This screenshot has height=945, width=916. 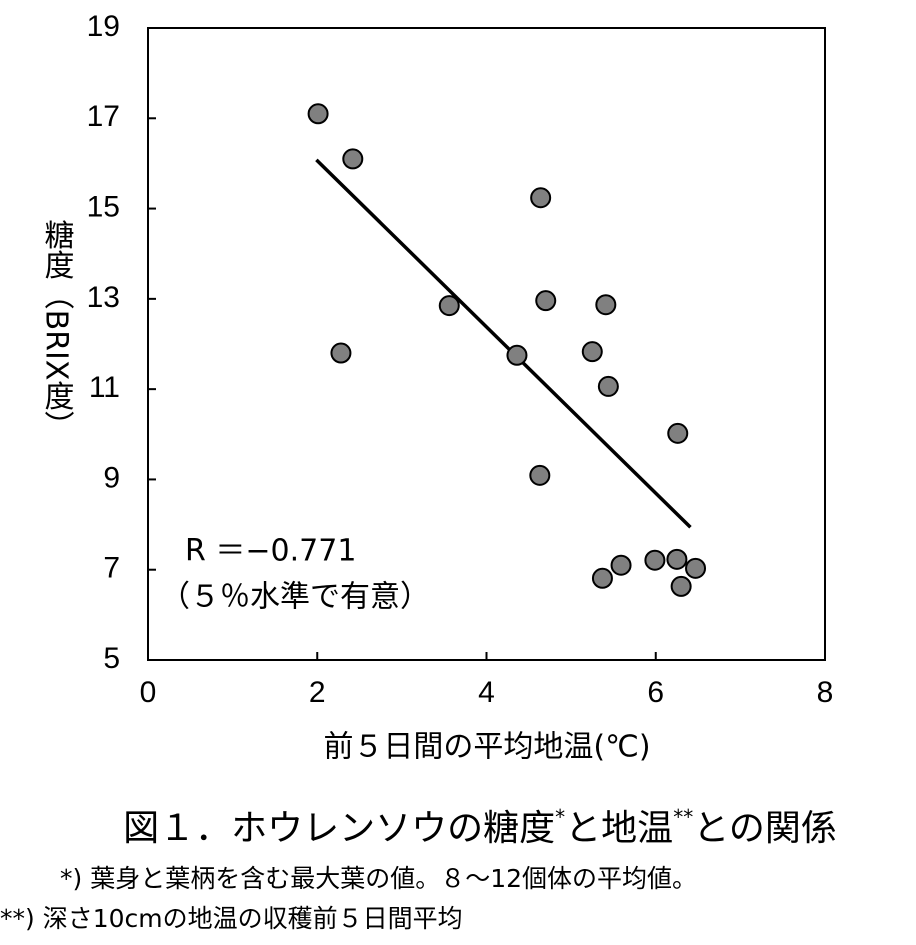 I want to click on y-tick-label: 7, so click(x=111, y=568).